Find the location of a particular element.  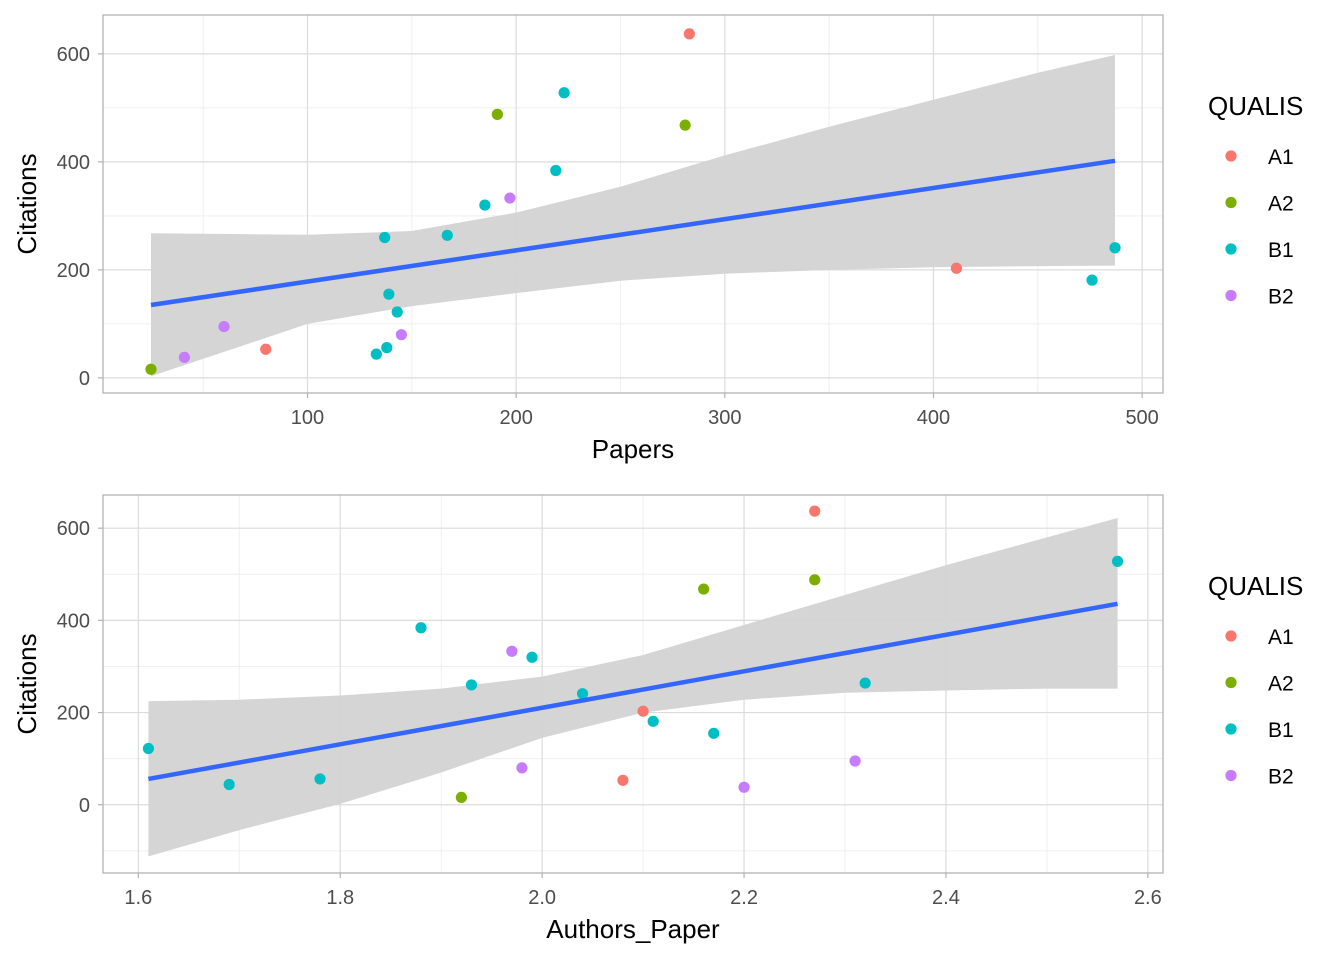

x-tick-label: 100 is located at coordinates (307, 418).